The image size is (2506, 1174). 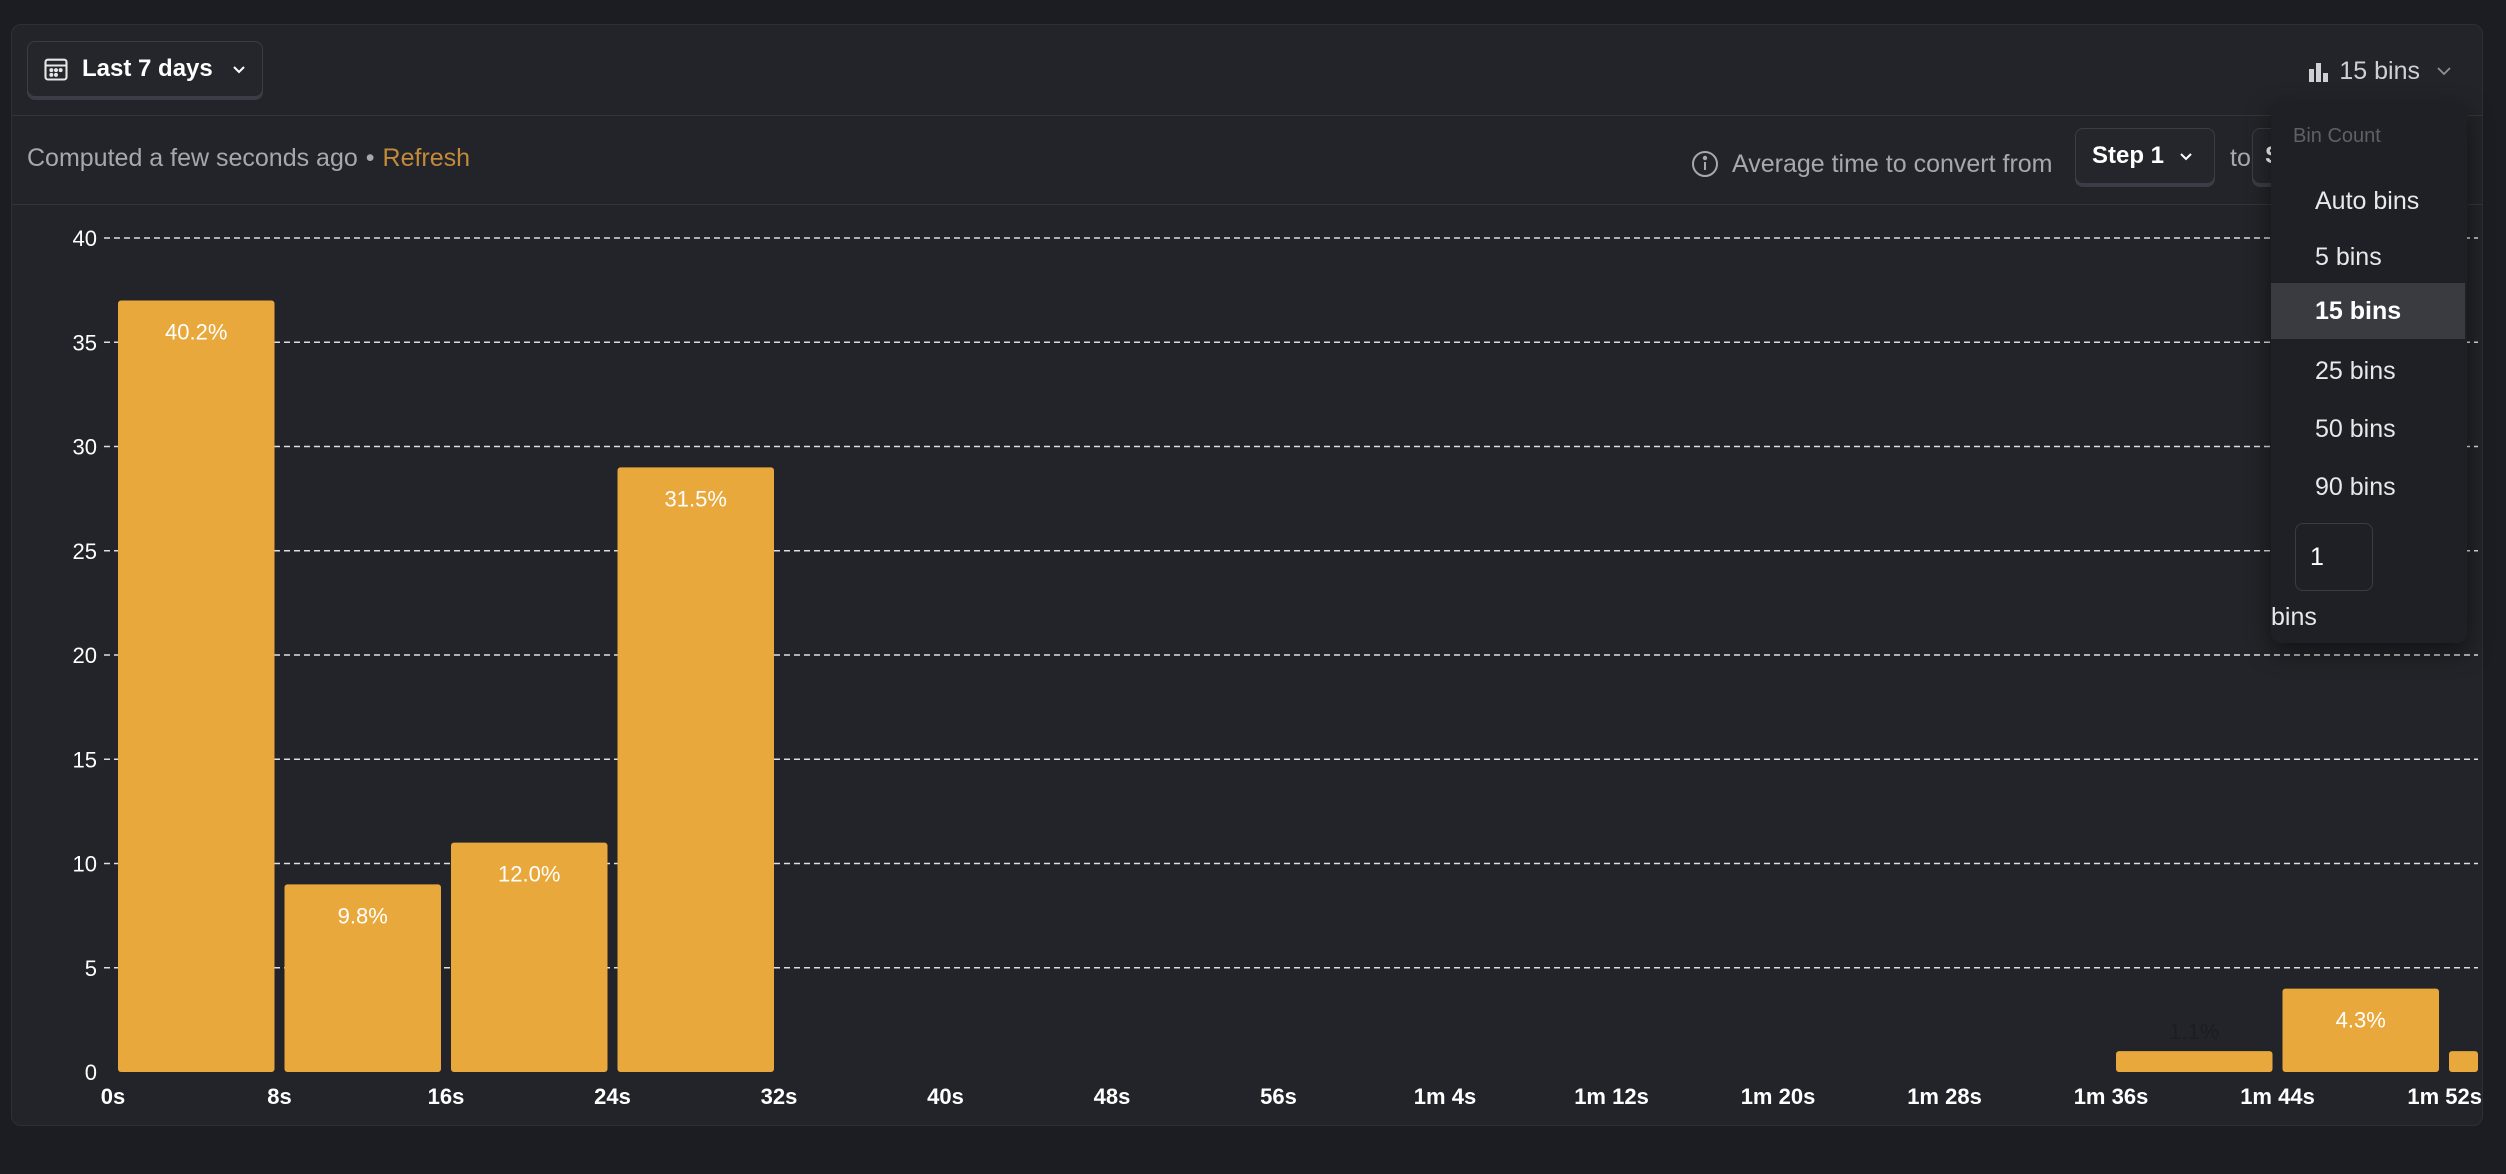 I want to click on y-tick-label: 30, so click(x=85, y=447).